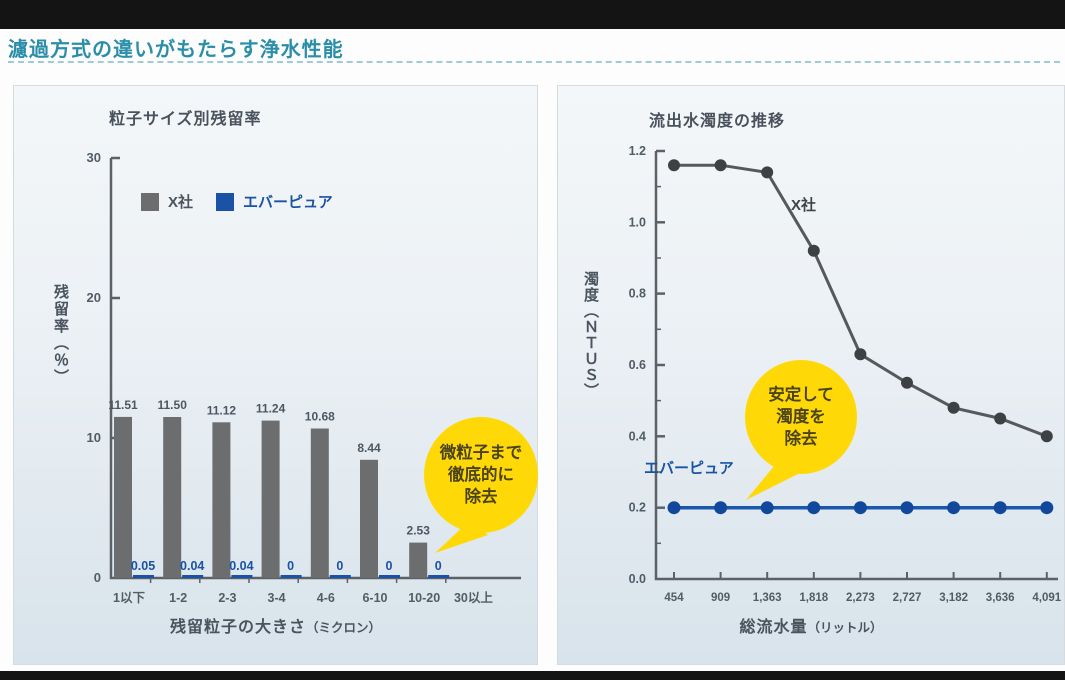 Image resolution: width=1065 pixels, height=680 pixels. I want to click on bar-value-everpure: 0.05, so click(143, 566).